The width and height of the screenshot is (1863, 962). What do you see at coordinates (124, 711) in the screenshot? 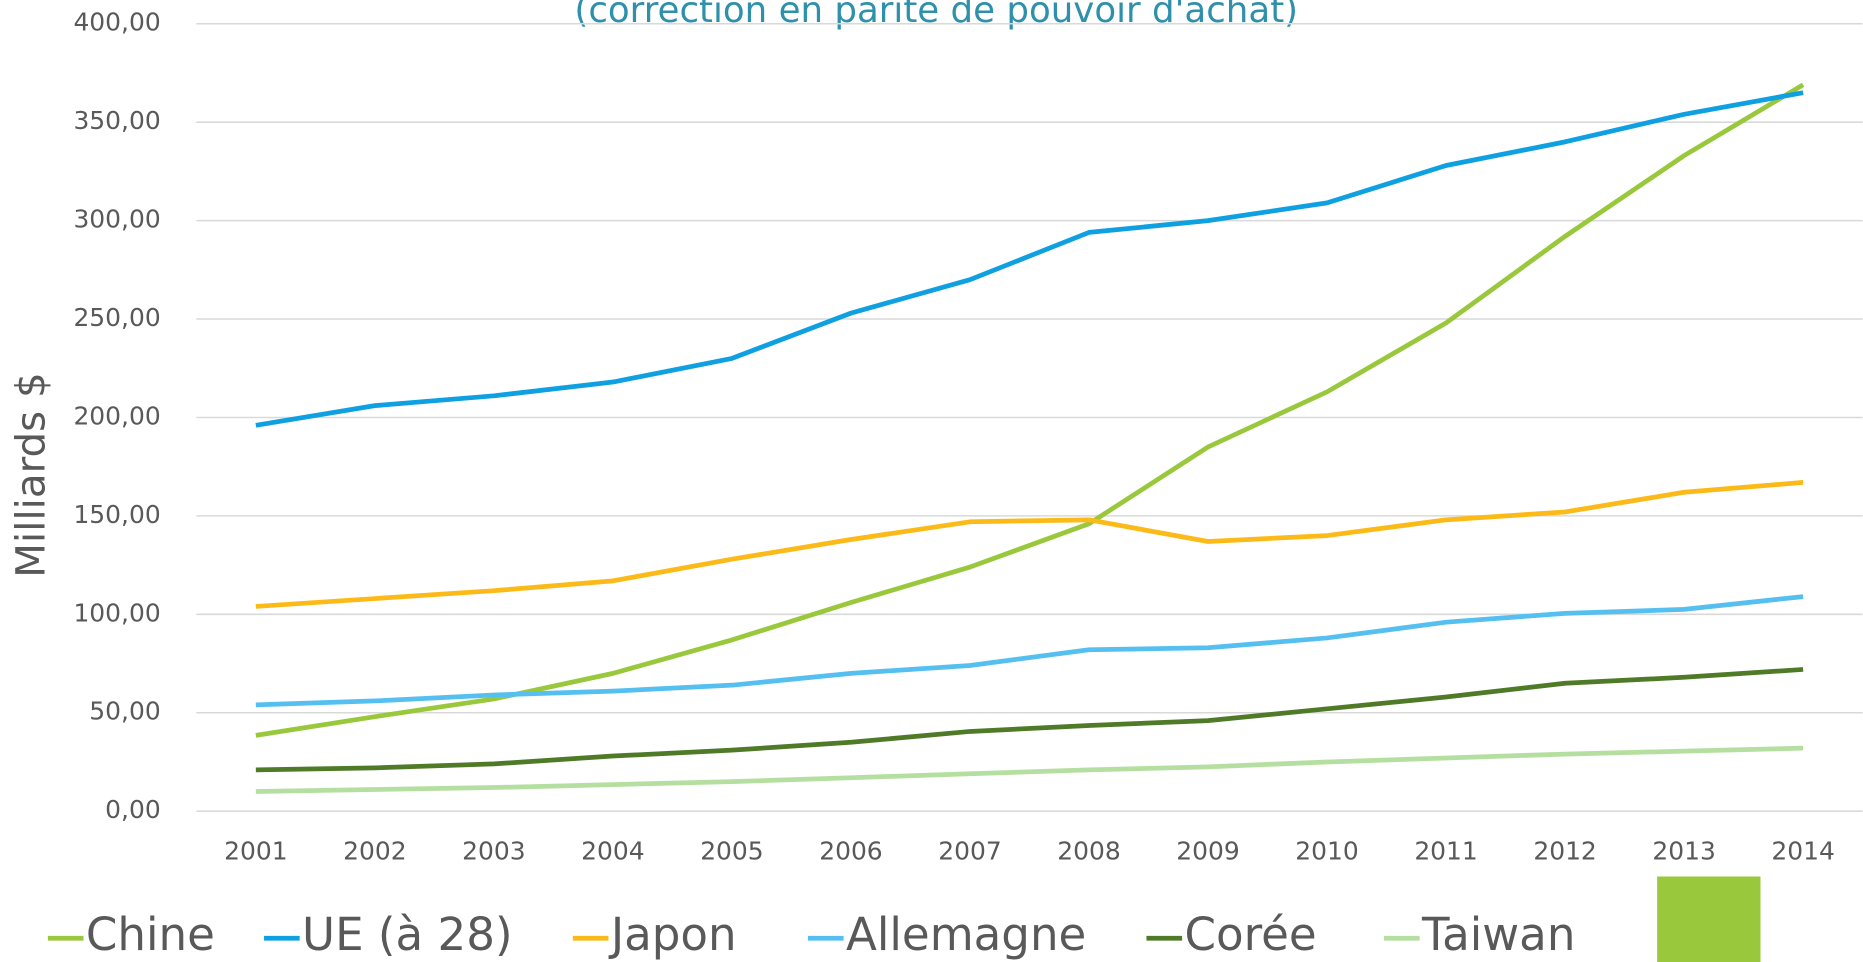
I see `y-tick-label: 50,00` at bounding box center [124, 711].